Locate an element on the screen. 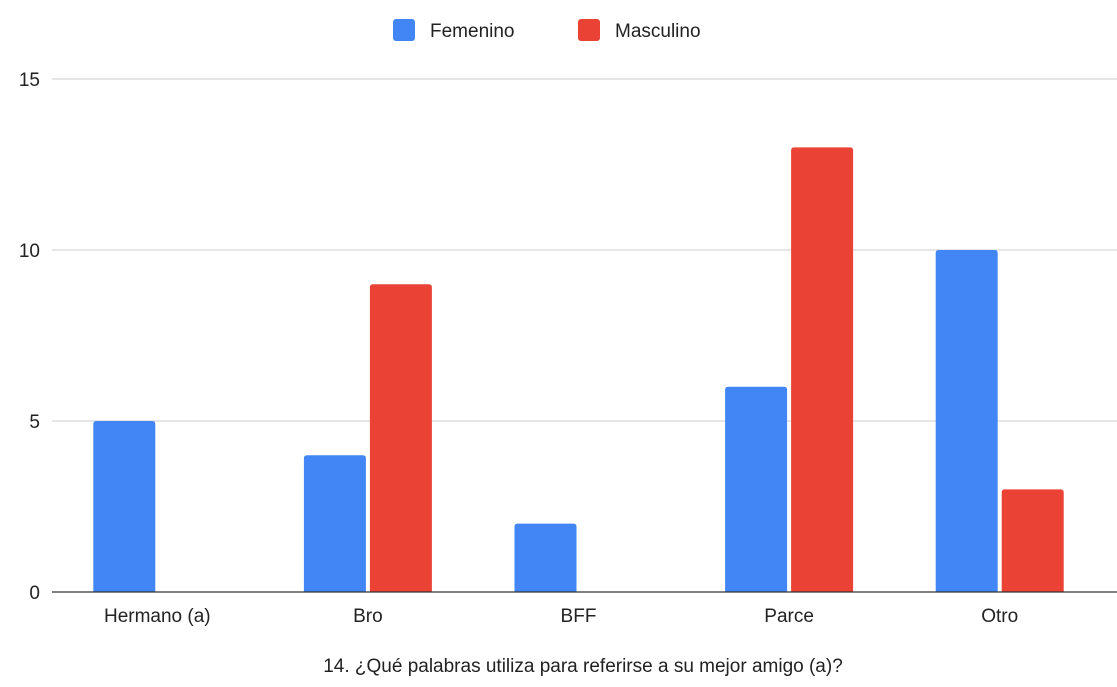 The image size is (1117, 687). bar-masculino-bro is located at coordinates (400, 438).